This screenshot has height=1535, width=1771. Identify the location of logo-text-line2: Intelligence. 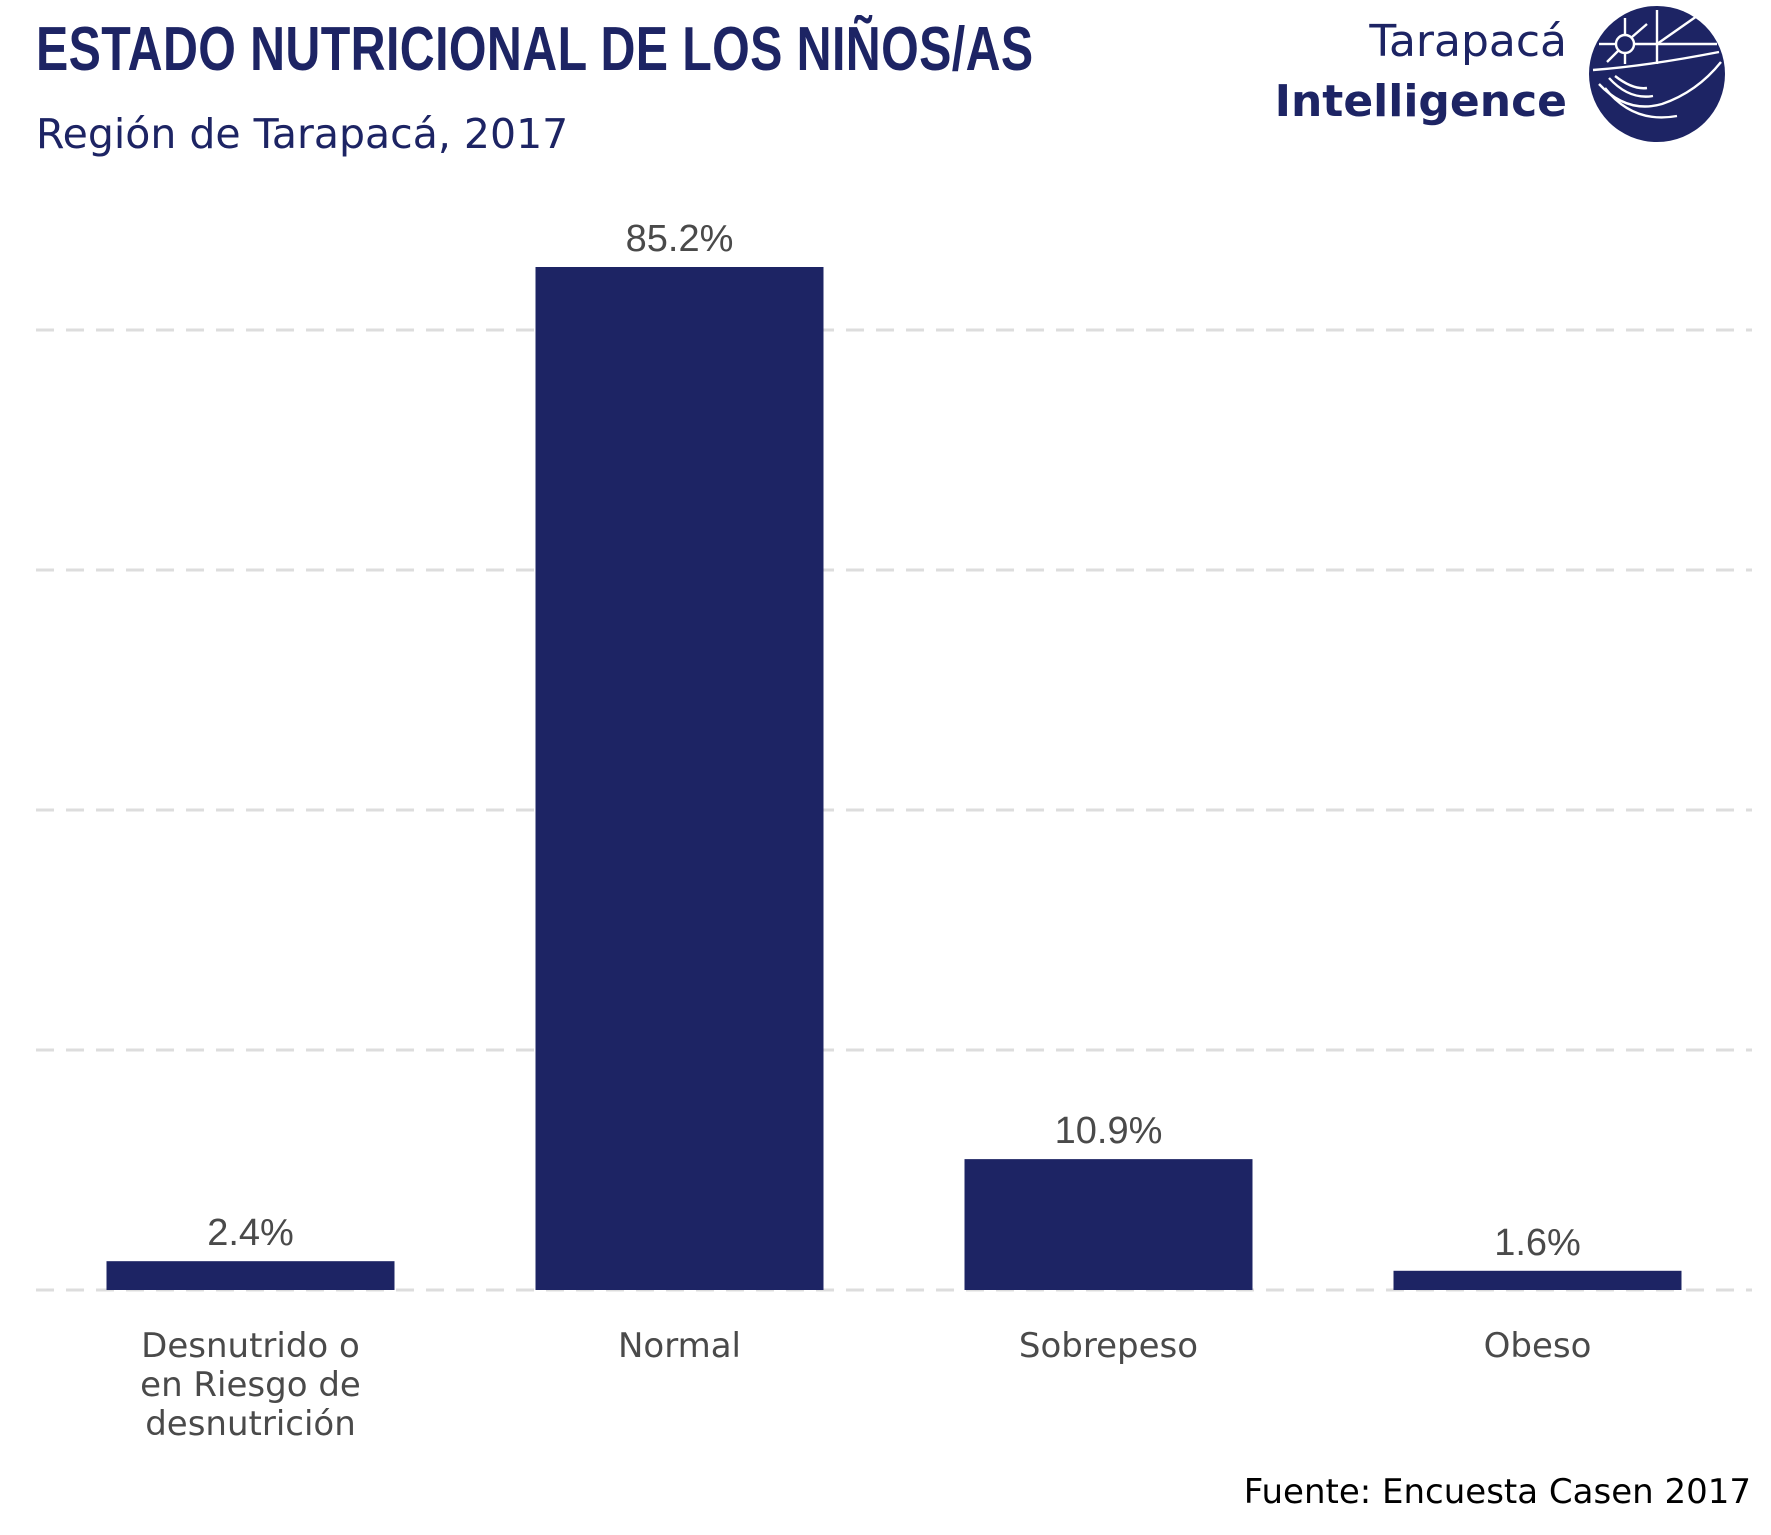
(1420, 101).